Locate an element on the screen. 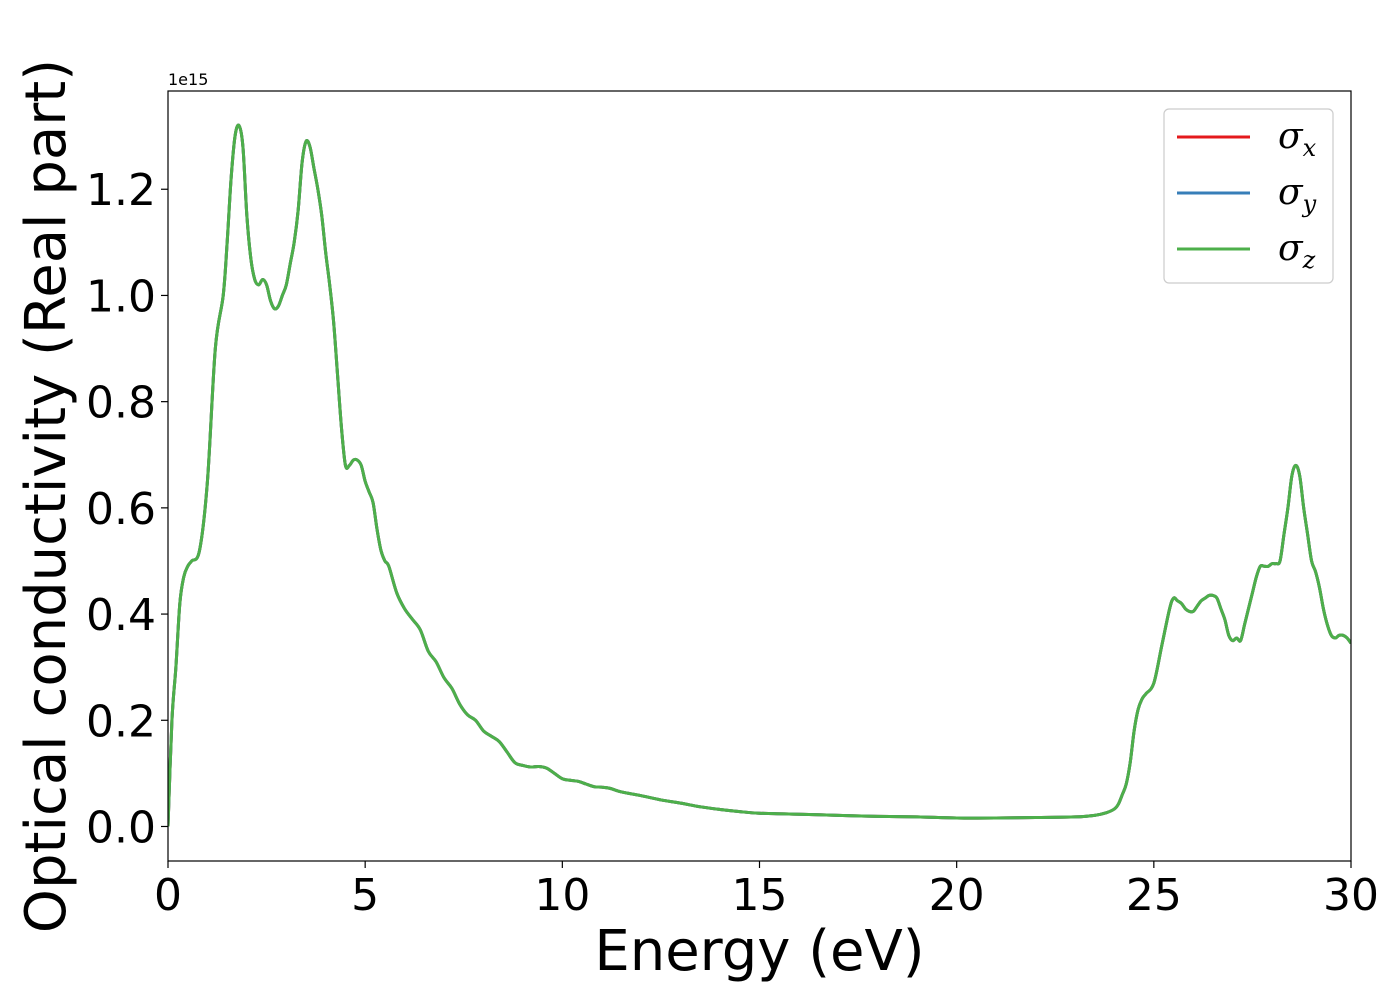  x-tick-label: 0 is located at coordinates (168, 895).